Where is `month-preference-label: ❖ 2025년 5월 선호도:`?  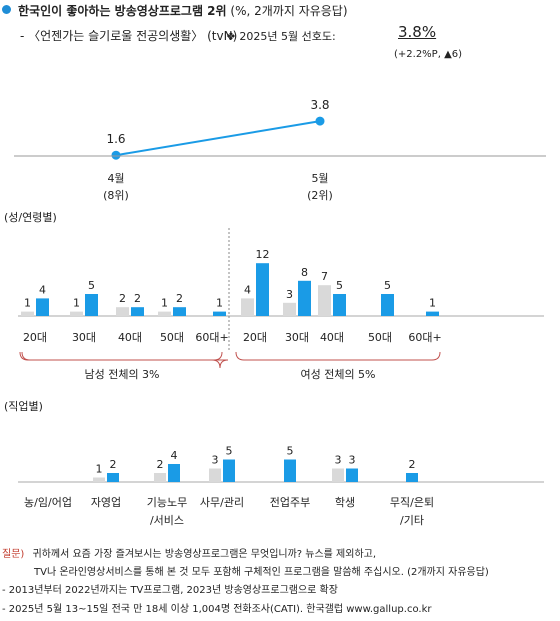
month-preference-label: ❖ 2025년 5월 선호도: is located at coordinates (281, 36).